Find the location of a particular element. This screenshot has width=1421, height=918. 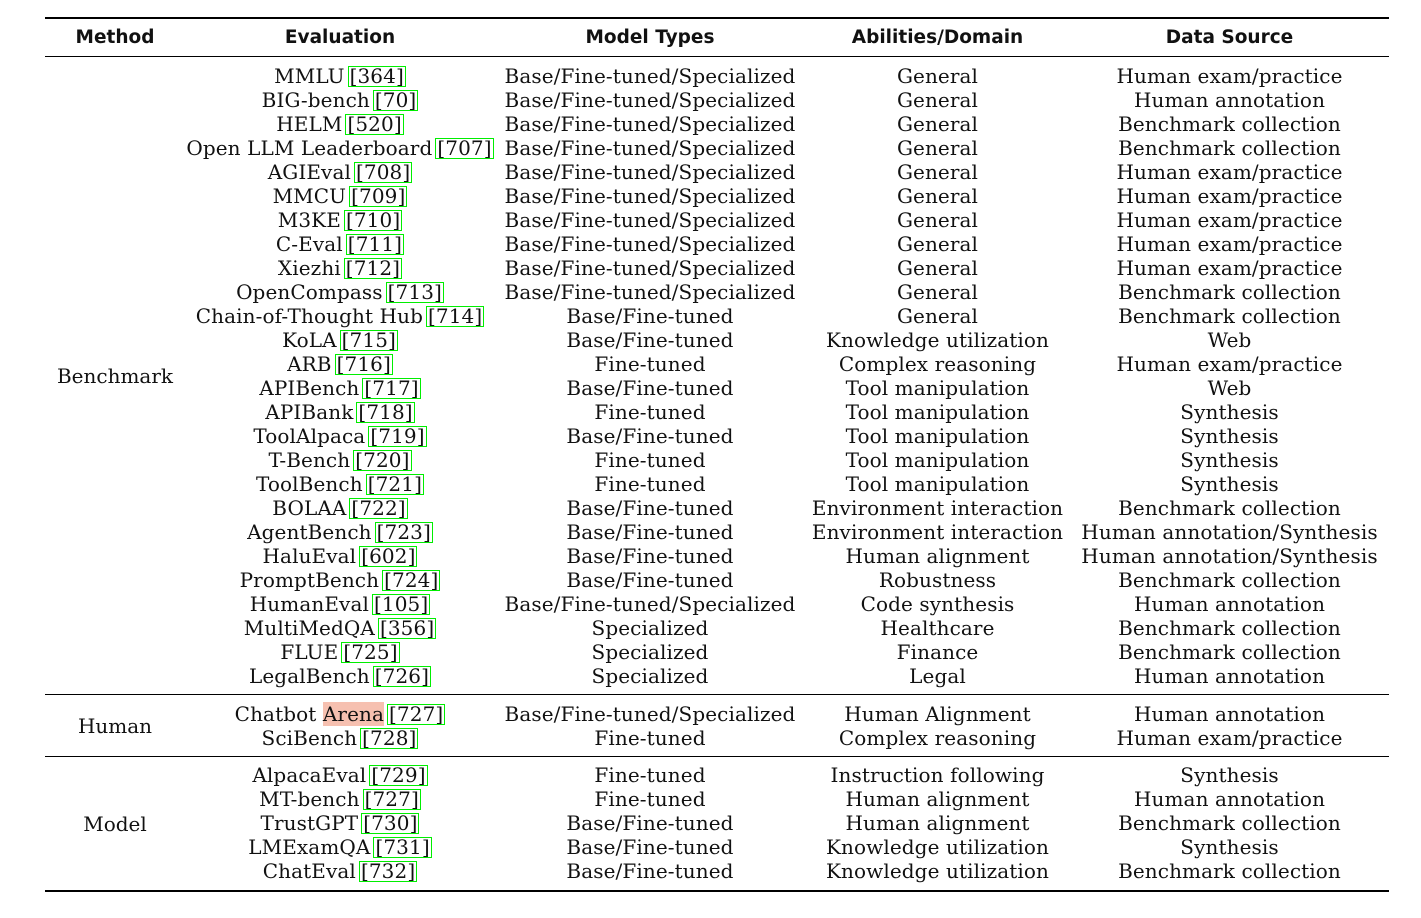

evaluation-name: BIG-bench is located at coordinates (315, 100).